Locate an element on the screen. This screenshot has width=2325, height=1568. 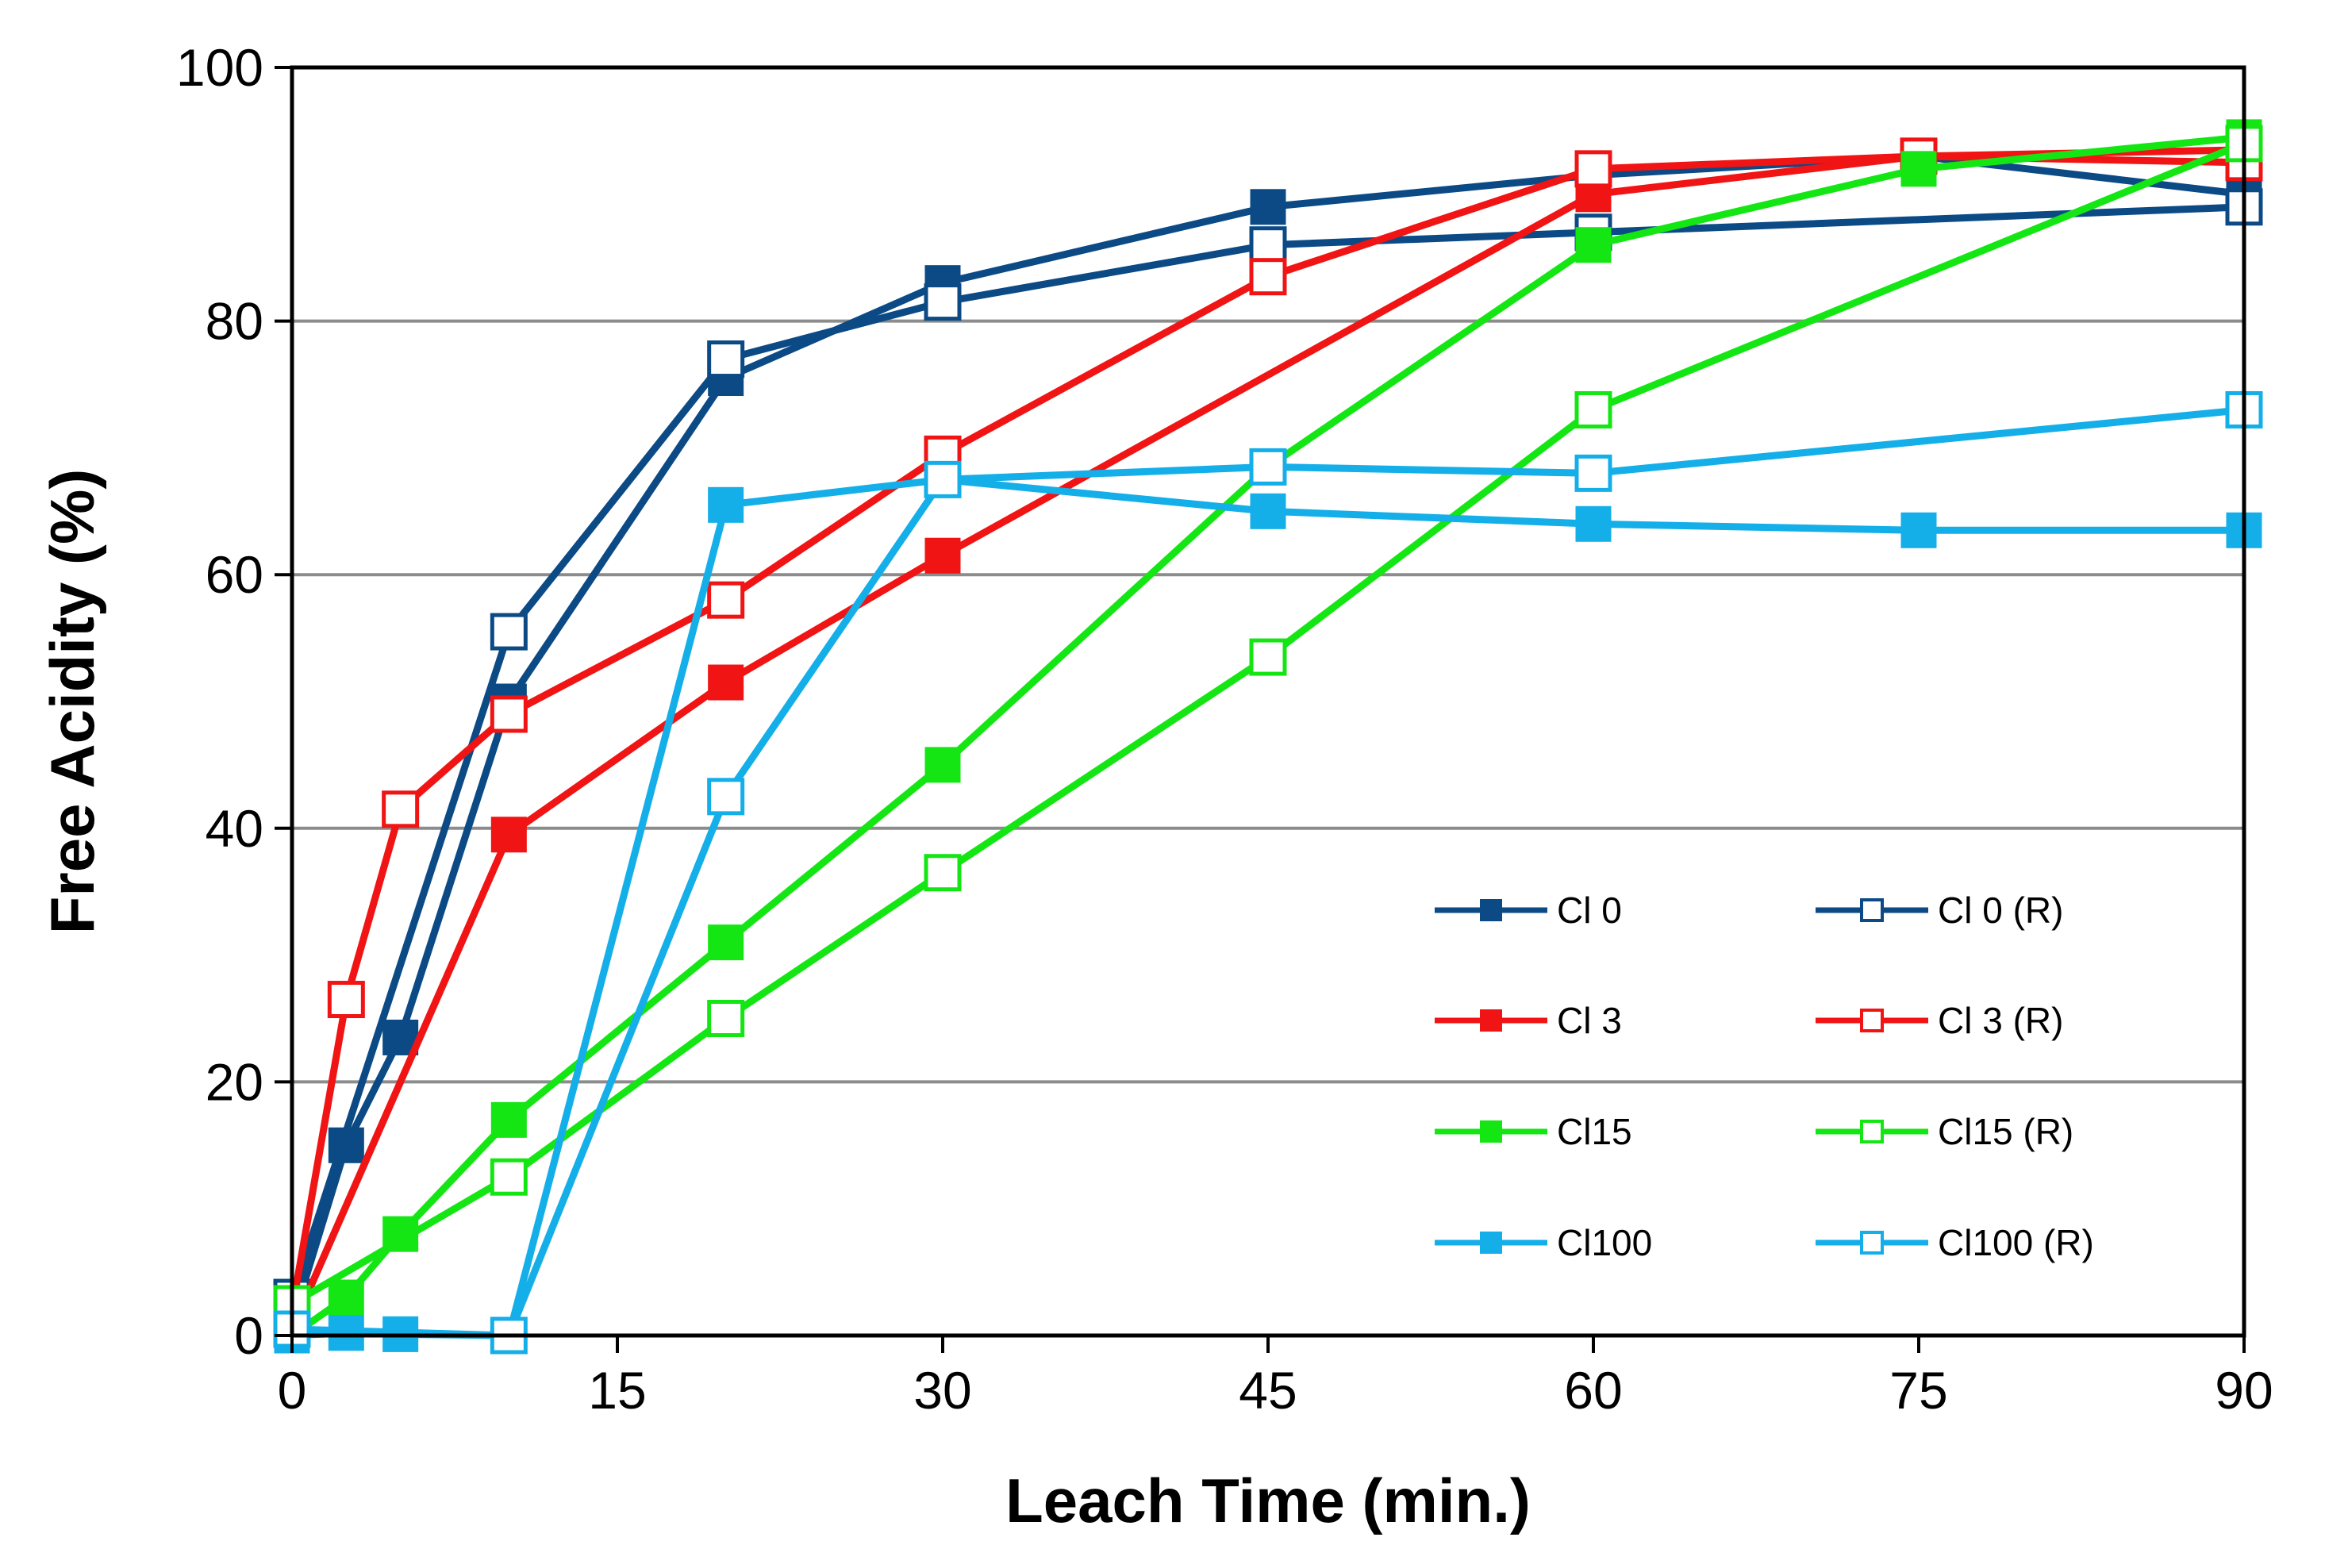
y-axis: 0 20 40 60 80 100 is located at coordinates (234, 701).